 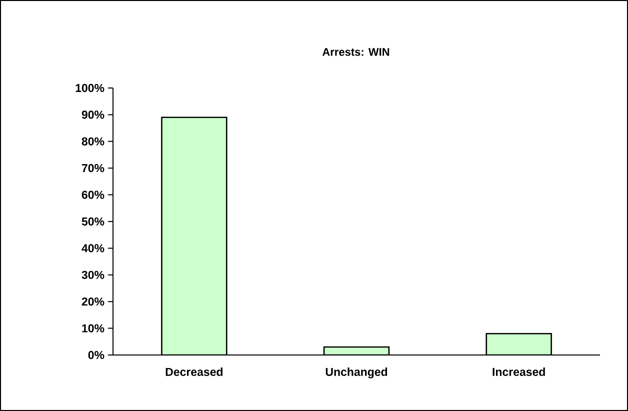 I want to click on y-tick-label: 60%, so click(x=93, y=194).